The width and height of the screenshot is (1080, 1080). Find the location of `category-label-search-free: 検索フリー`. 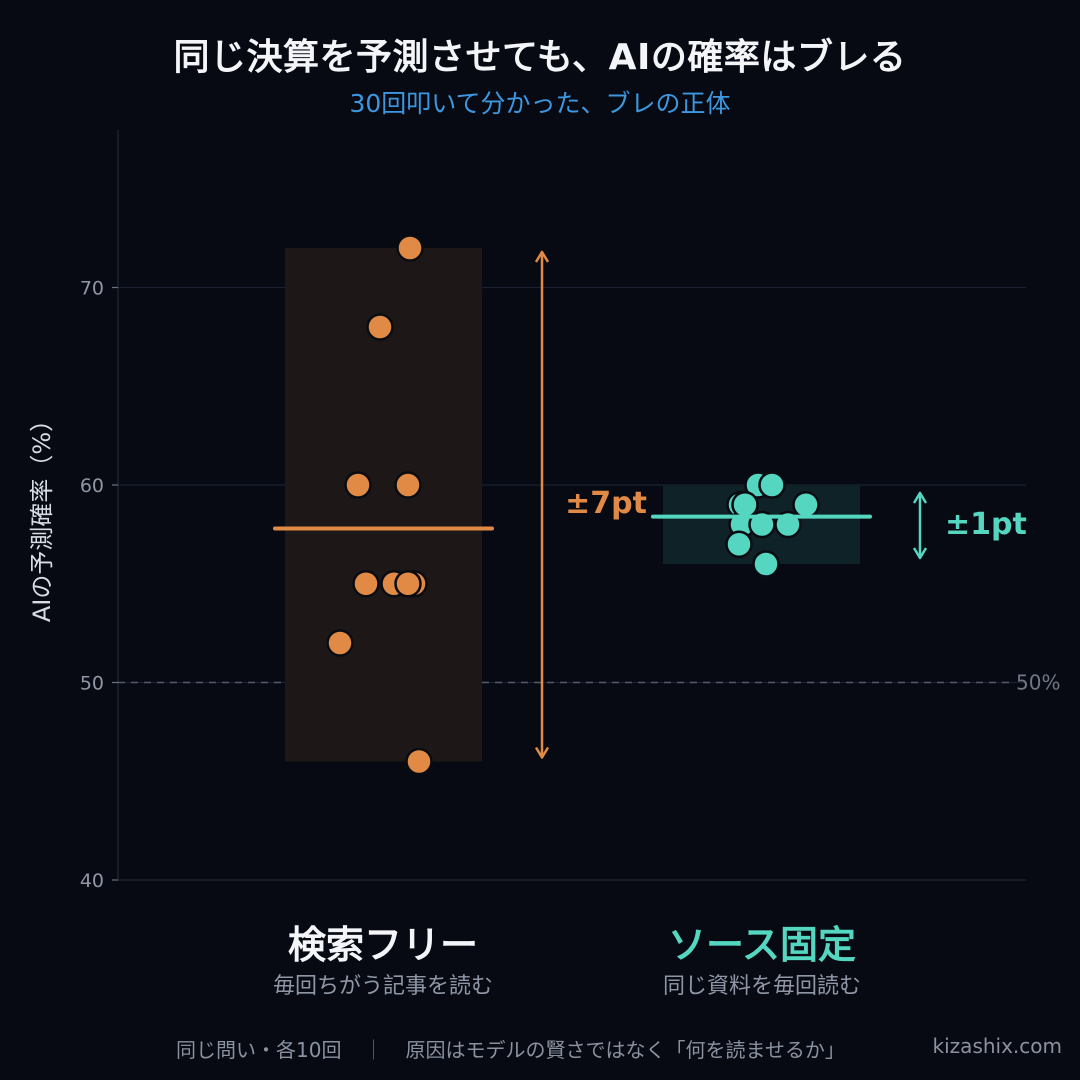

category-label-search-free: 検索フリー is located at coordinates (382, 945).